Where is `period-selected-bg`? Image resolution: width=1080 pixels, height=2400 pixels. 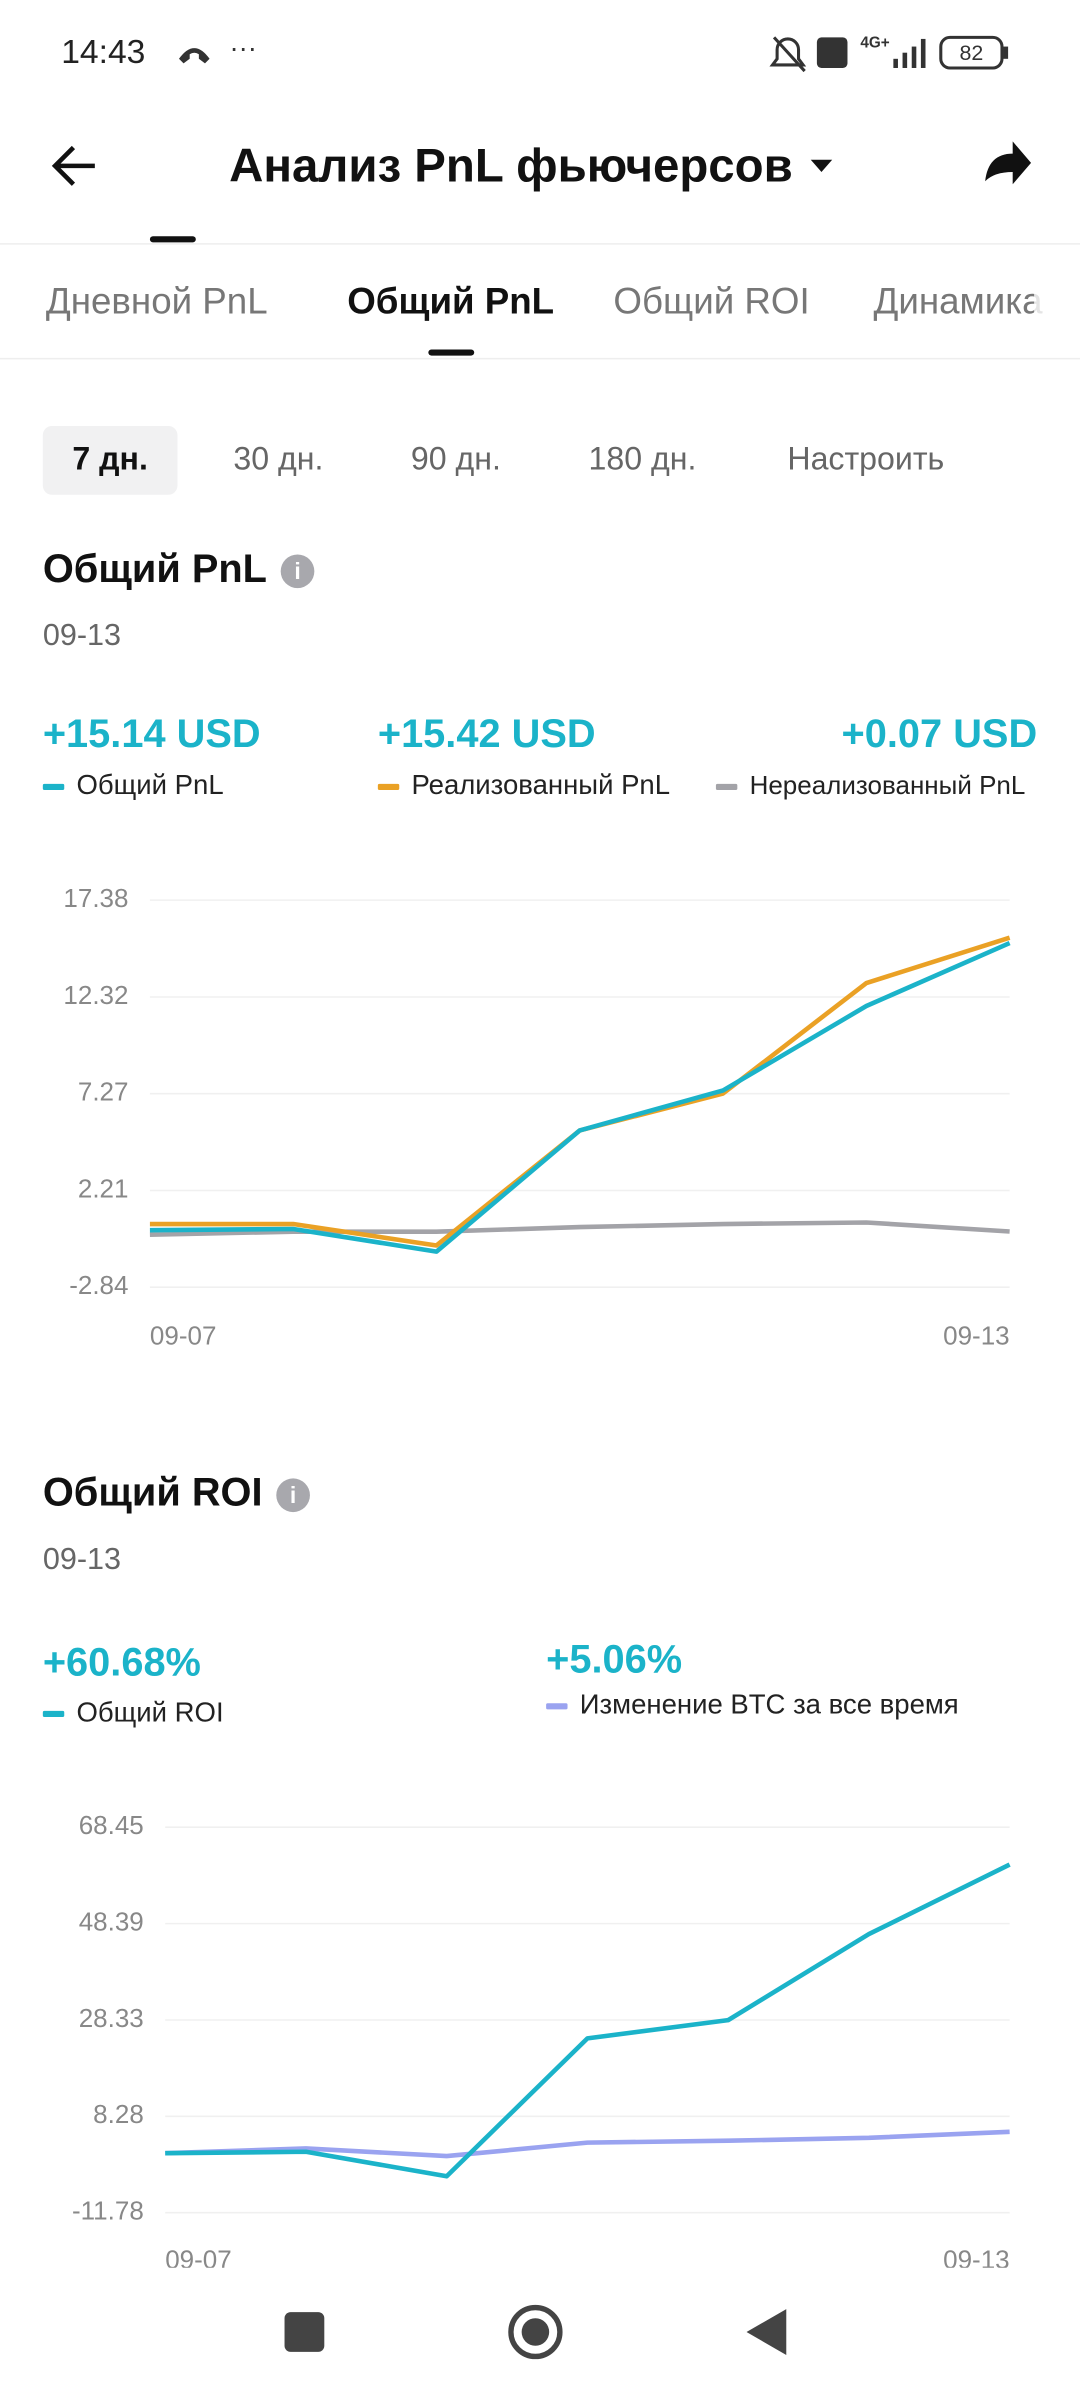
period-selected-bg is located at coordinates (110, 460).